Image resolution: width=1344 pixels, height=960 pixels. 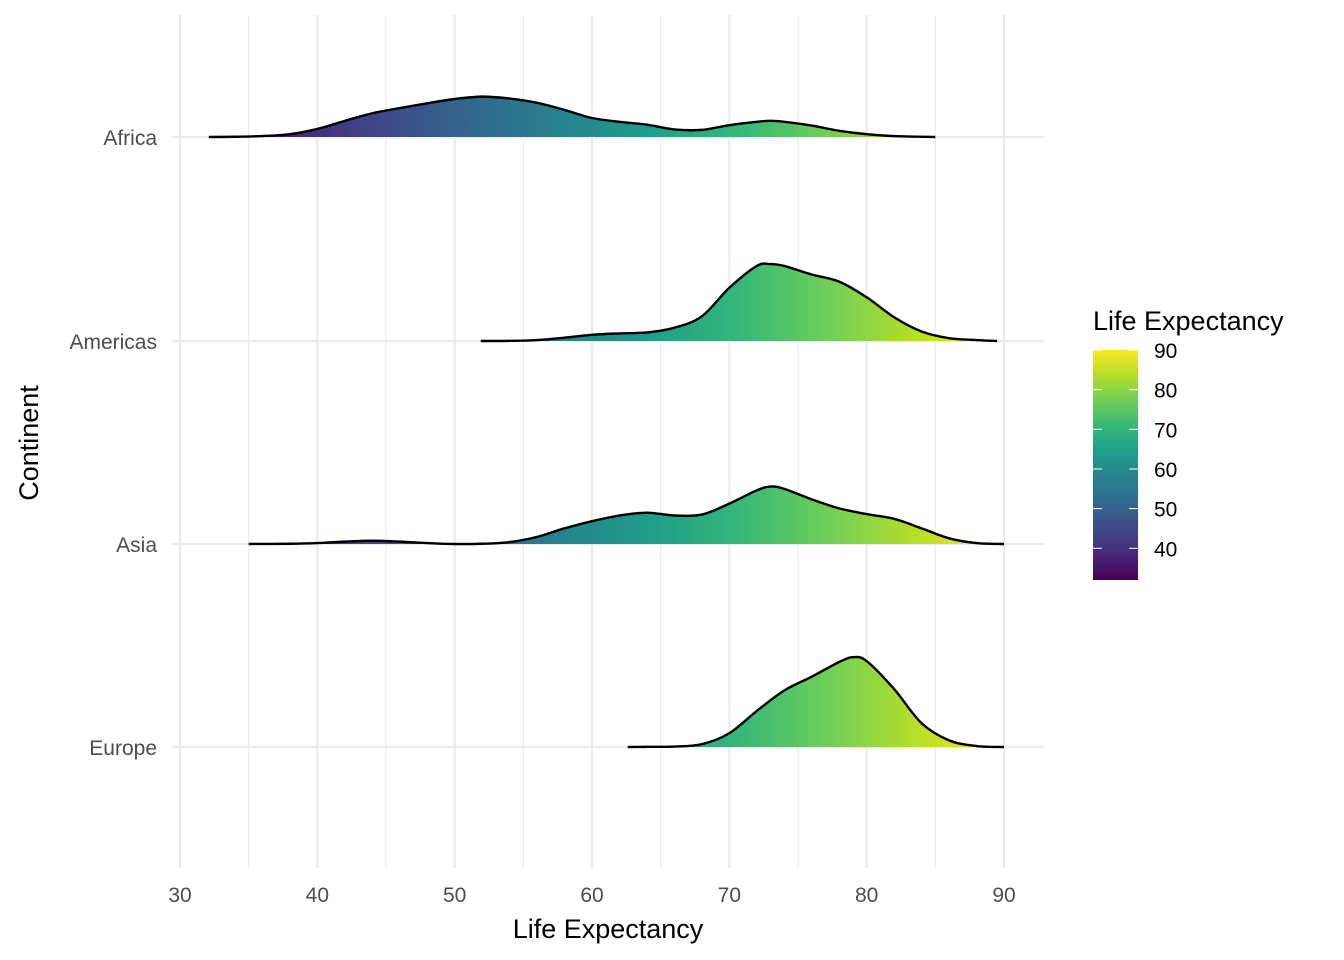 I want to click on x-tick-label-80: 80, so click(x=866, y=895).